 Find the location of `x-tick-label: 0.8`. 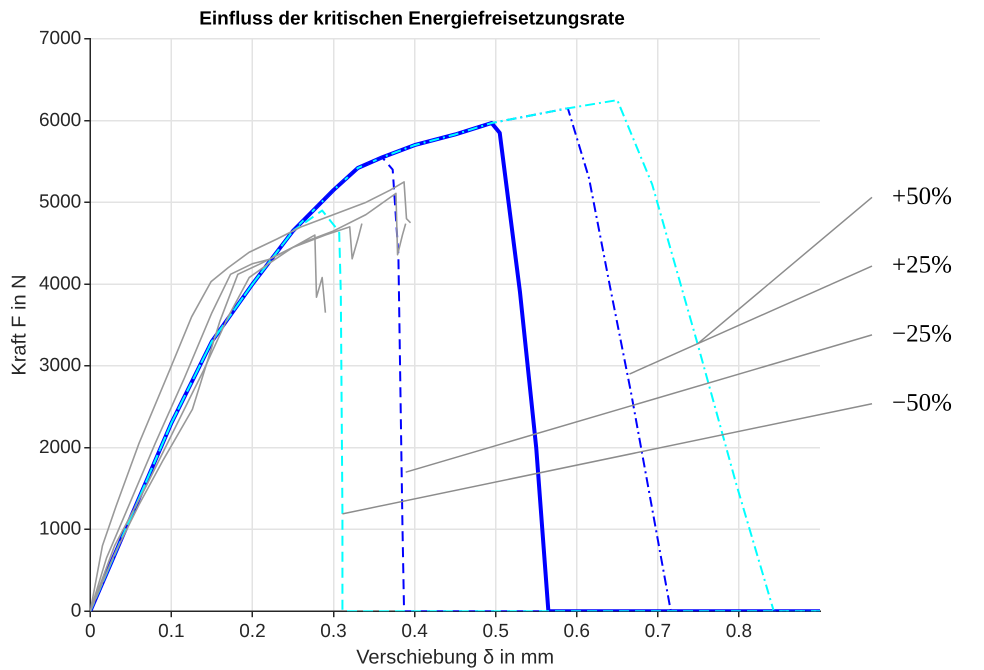

x-tick-label: 0.8 is located at coordinates (739, 631).